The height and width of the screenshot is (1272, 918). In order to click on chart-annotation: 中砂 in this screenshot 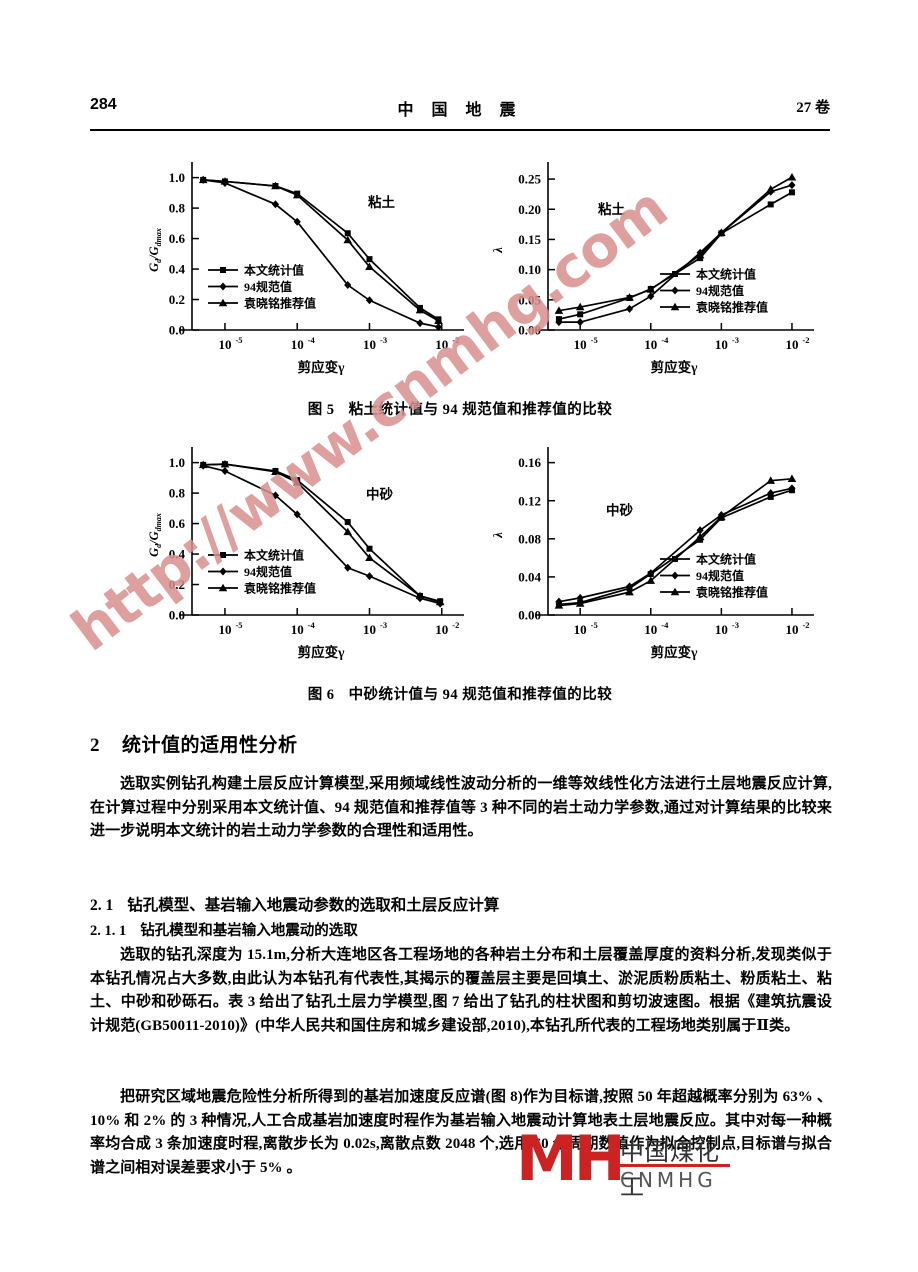, I will do `click(620, 510)`.